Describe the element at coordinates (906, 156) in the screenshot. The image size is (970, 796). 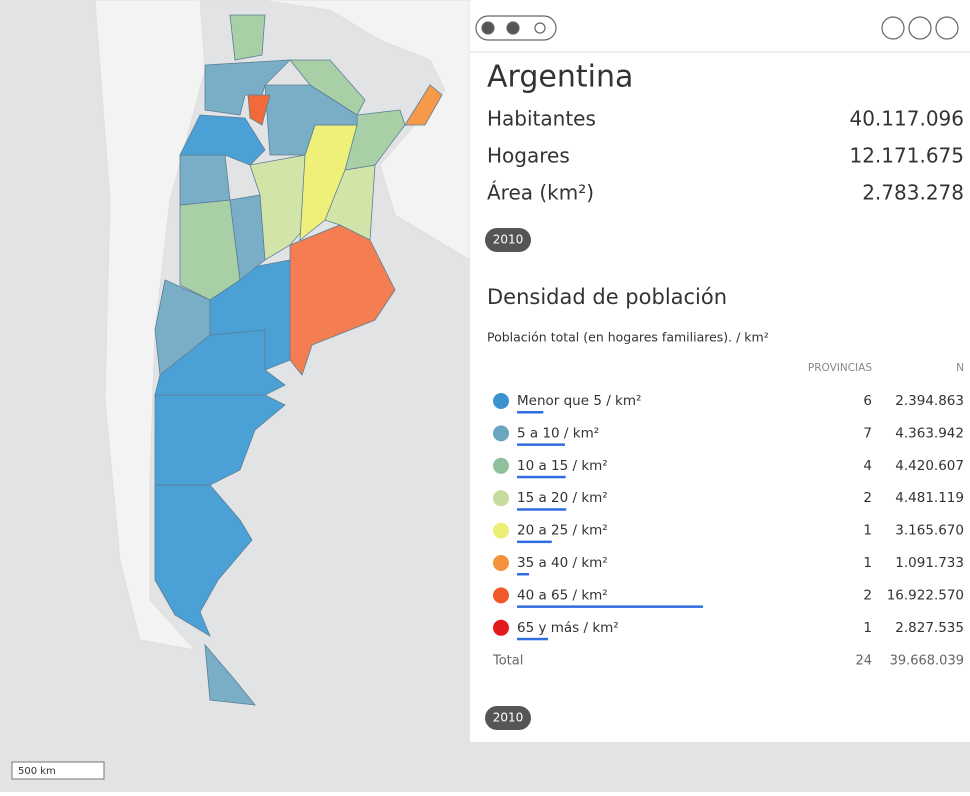
I see `stat-value: 12.171.675` at that location.